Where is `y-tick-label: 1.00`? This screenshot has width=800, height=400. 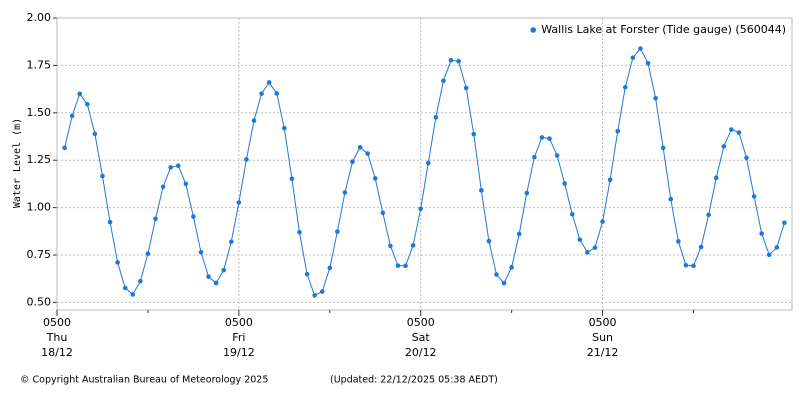
y-tick-label: 1.00 is located at coordinates (39, 207).